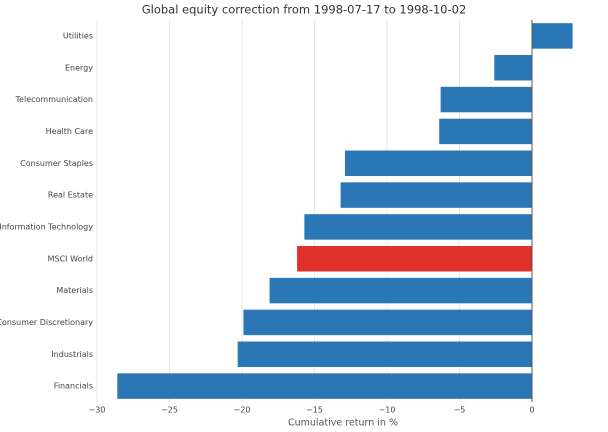 The height and width of the screenshot is (432, 608). What do you see at coordinates (70, 258) in the screenshot?
I see `y-tick-label: MSCI World` at bounding box center [70, 258].